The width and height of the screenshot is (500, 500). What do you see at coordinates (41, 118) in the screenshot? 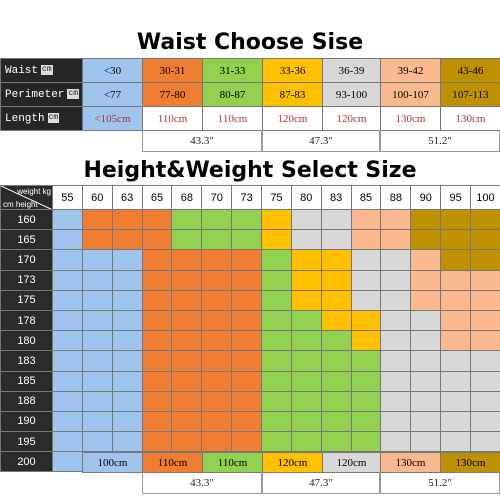
I see `waist-row-header: Length cm` at bounding box center [41, 118].